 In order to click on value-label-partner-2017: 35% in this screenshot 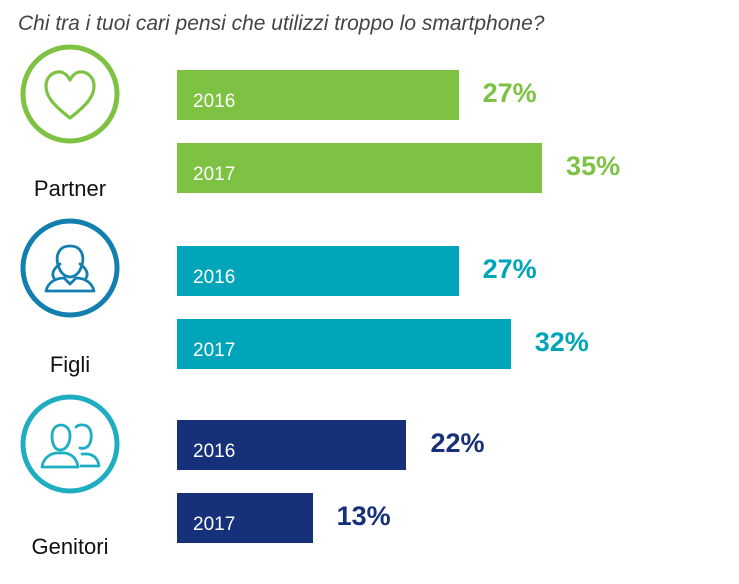, I will do `click(593, 166)`.